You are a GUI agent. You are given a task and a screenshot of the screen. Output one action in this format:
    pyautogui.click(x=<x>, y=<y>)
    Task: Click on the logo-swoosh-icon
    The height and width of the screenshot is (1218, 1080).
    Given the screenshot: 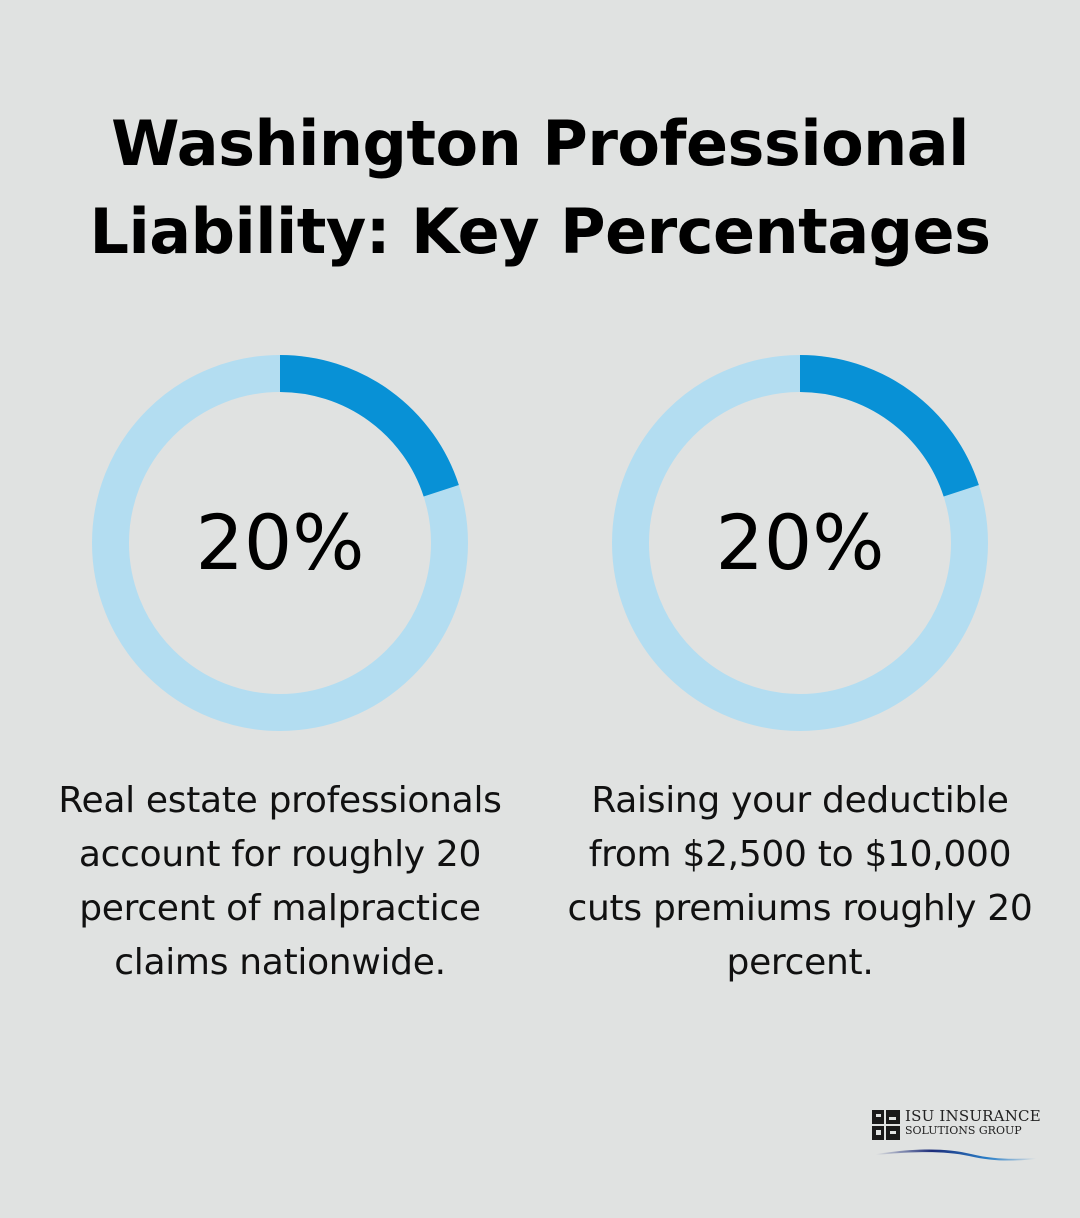 What is the action you would take?
    pyautogui.click(x=956, y=1155)
    